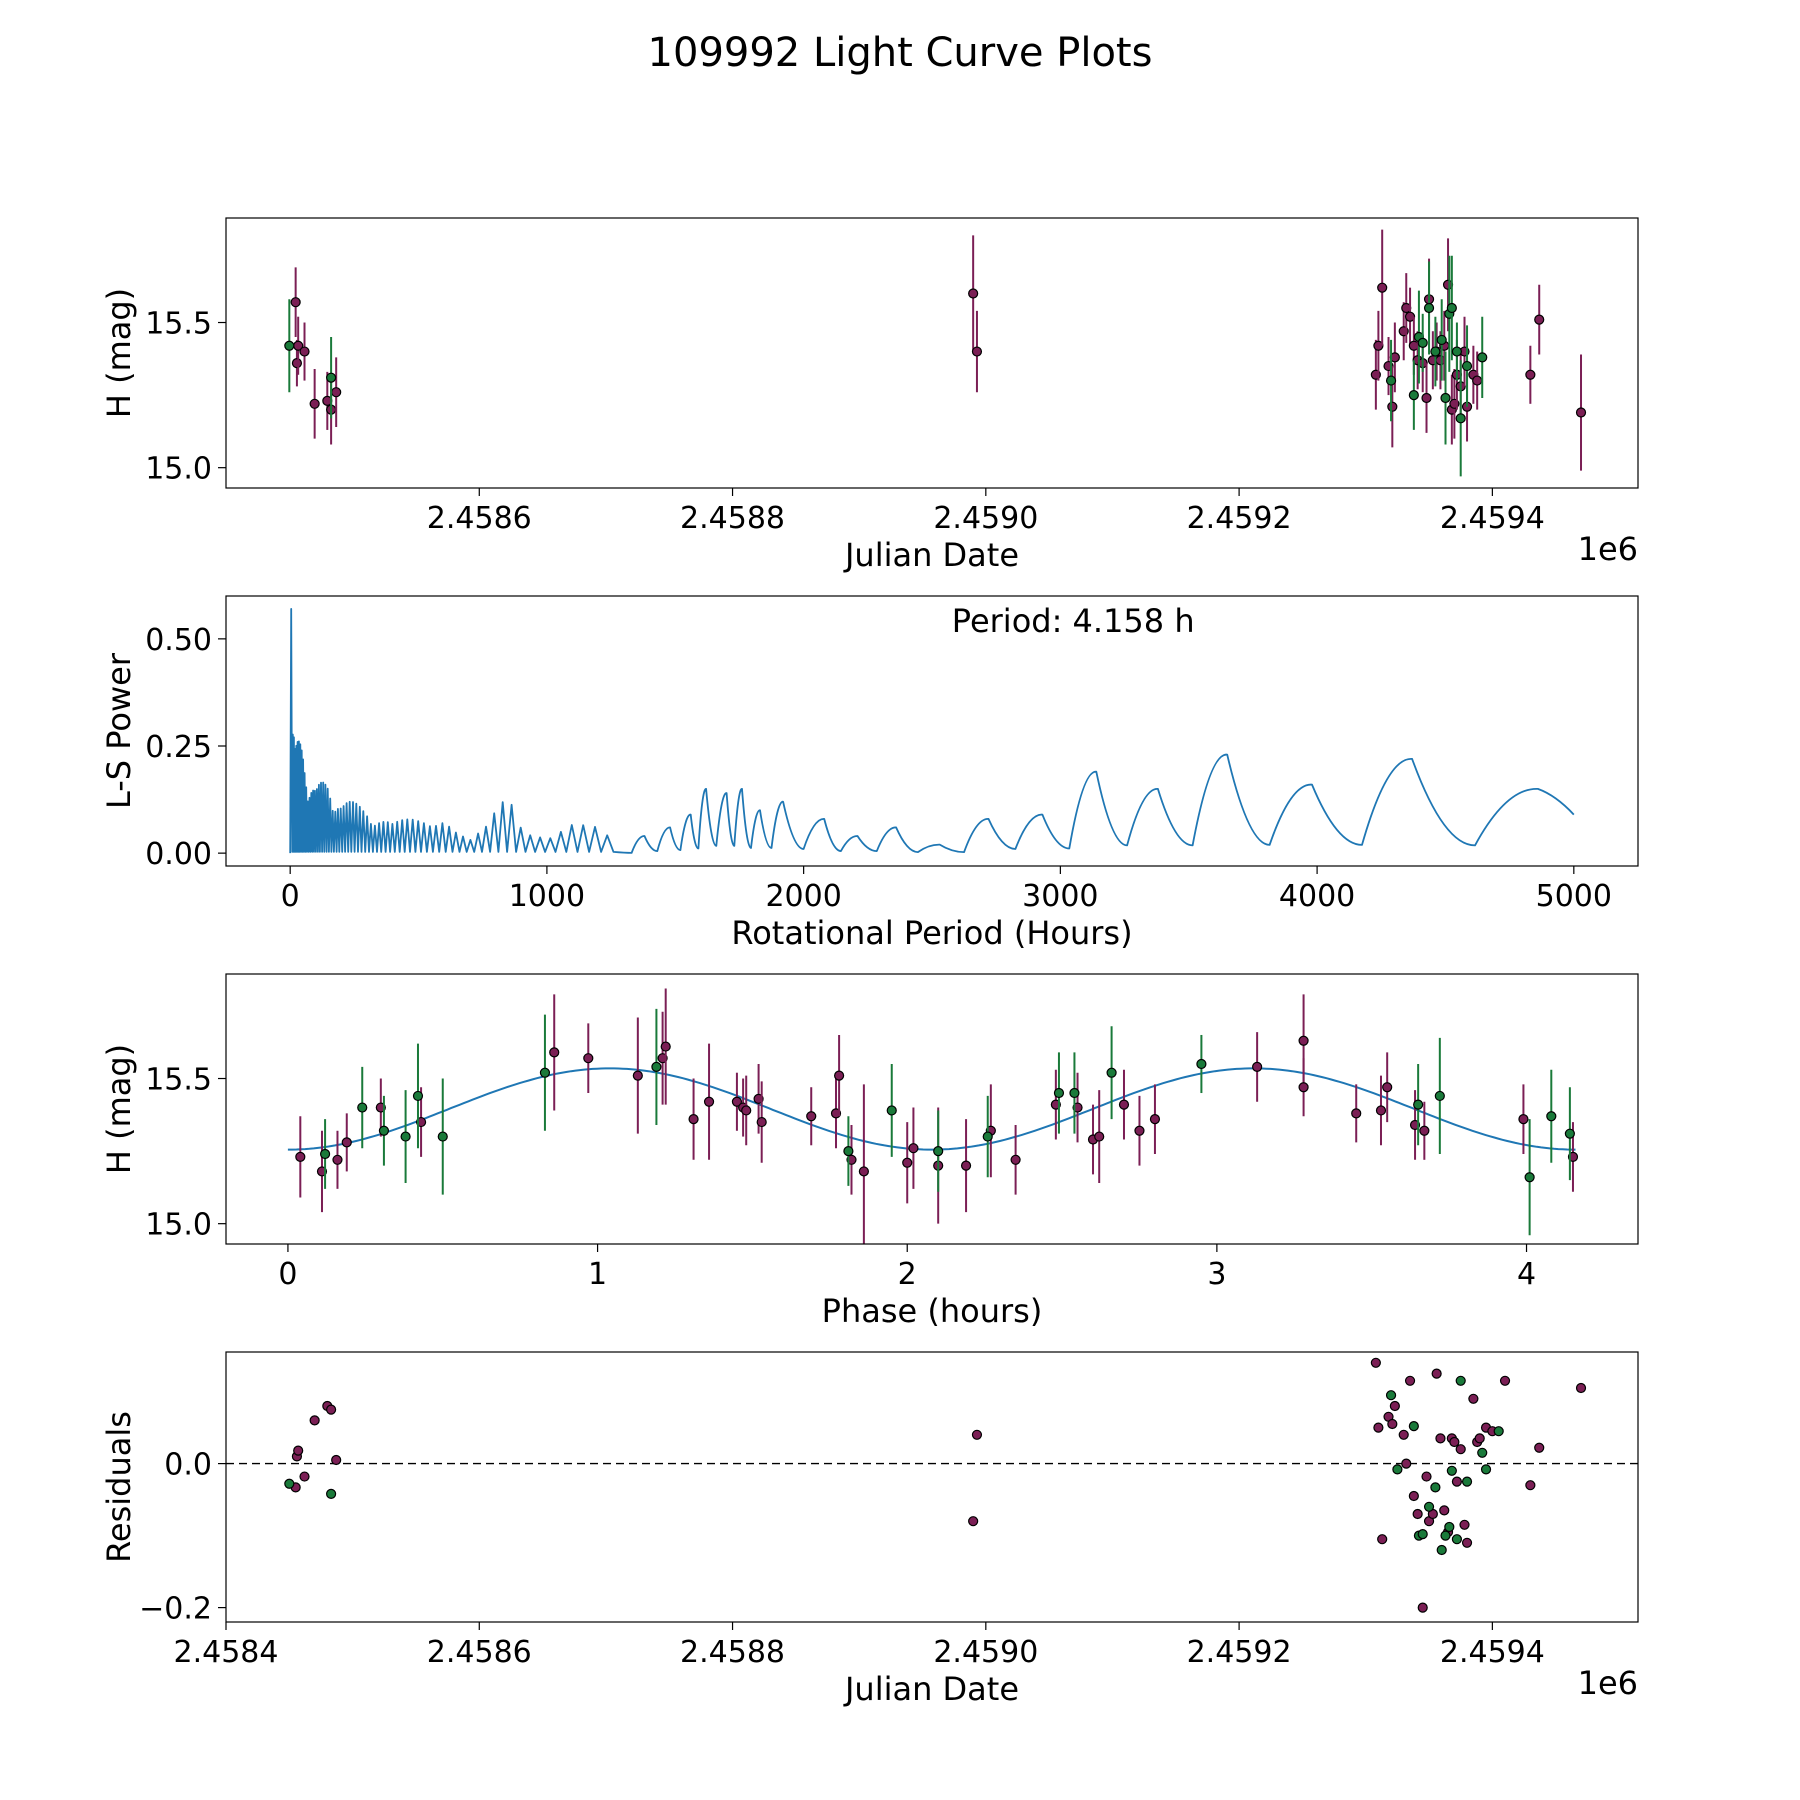 Image resolution: width=1800 pixels, height=1800 pixels. What do you see at coordinates (803, 896) in the screenshot?
I see `x-tick-label: 2000` at bounding box center [803, 896].